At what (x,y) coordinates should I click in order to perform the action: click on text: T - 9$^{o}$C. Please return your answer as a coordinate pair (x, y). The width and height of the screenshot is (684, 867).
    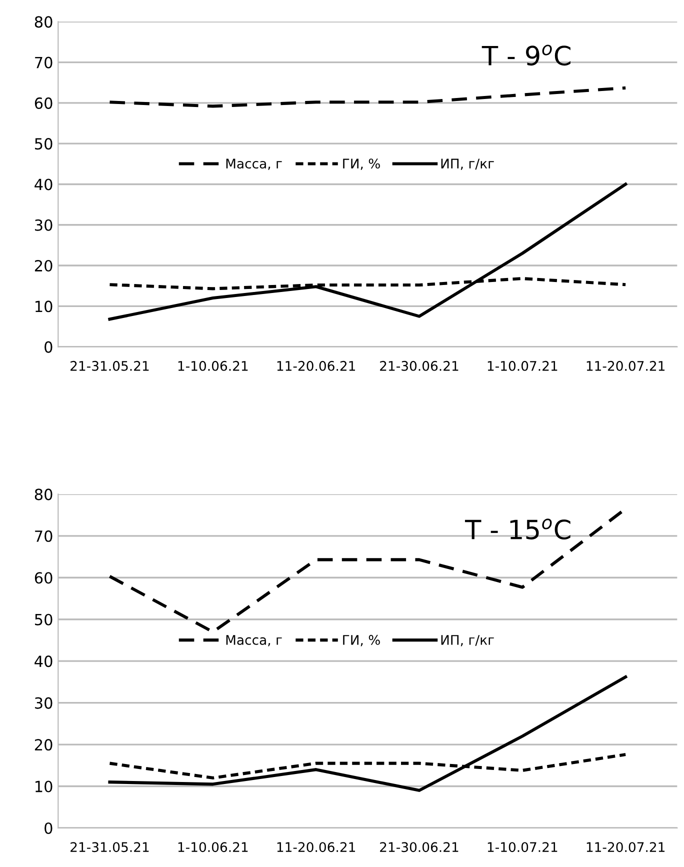
    Looking at the image, I should click on (526, 55).